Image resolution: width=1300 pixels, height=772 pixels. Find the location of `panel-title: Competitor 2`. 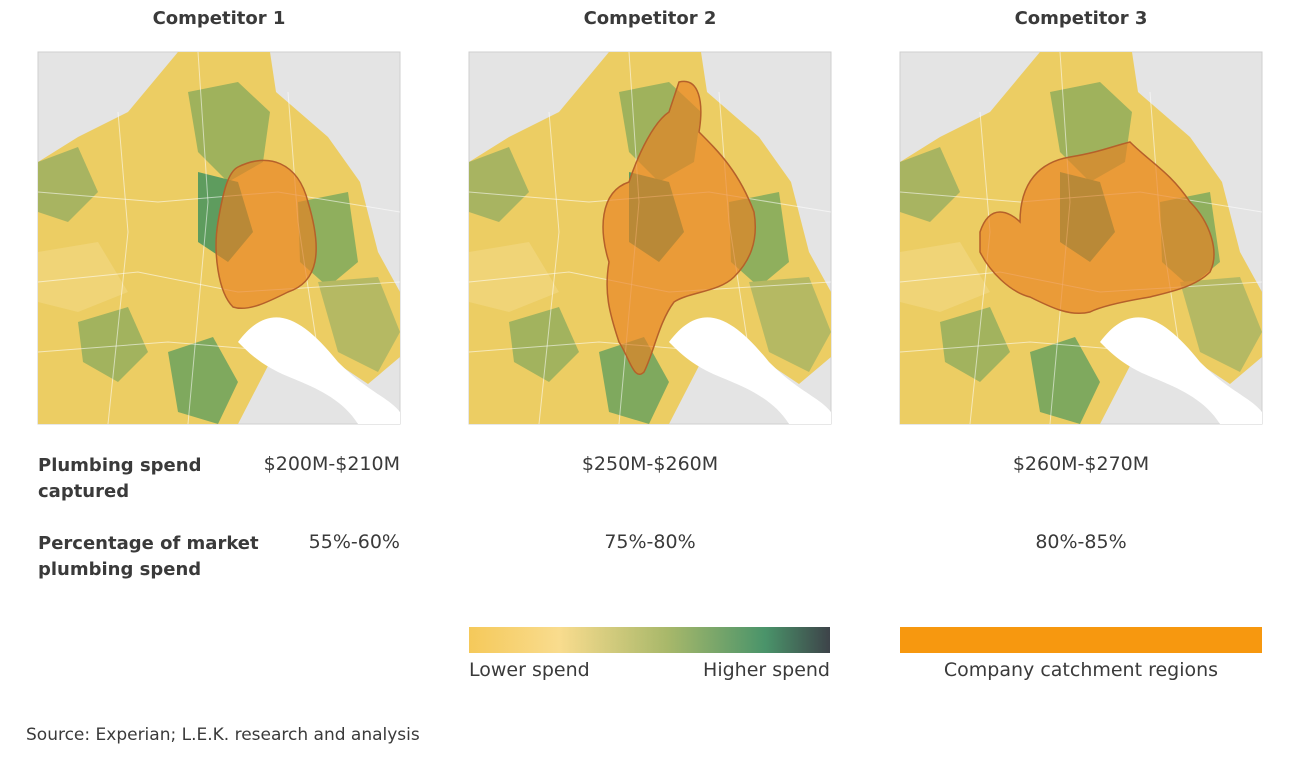

panel-title: Competitor 2 is located at coordinates (650, 18).